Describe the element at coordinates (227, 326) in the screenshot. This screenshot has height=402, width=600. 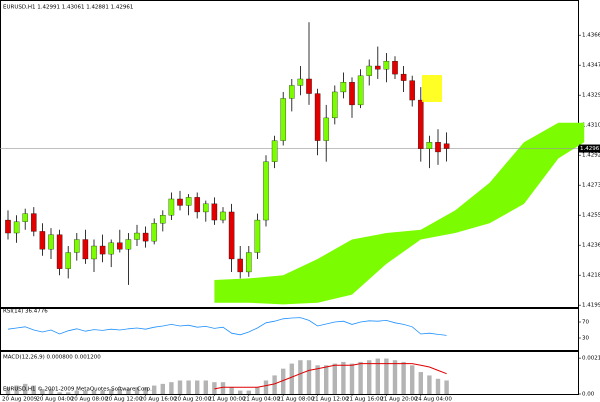
I see `rsi-line` at that location.